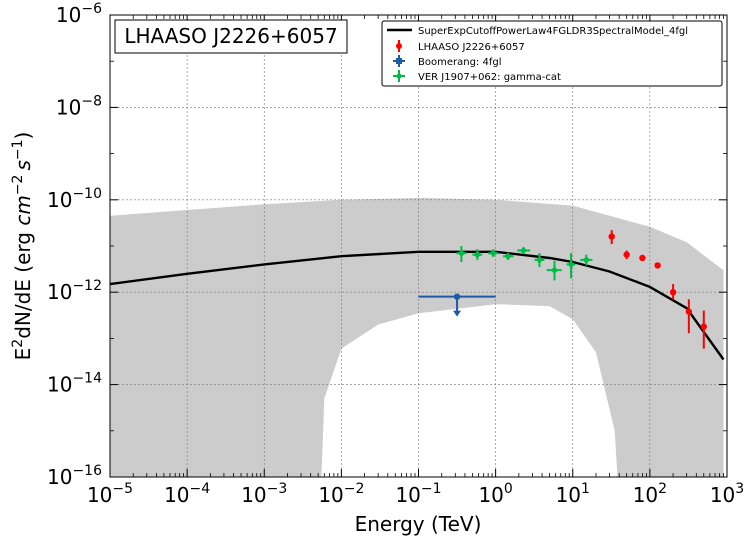 The width and height of the screenshot is (752, 540). Describe the element at coordinates (508, 489) in the screenshot. I see `x-tick-label-exponent: 0` at that location.